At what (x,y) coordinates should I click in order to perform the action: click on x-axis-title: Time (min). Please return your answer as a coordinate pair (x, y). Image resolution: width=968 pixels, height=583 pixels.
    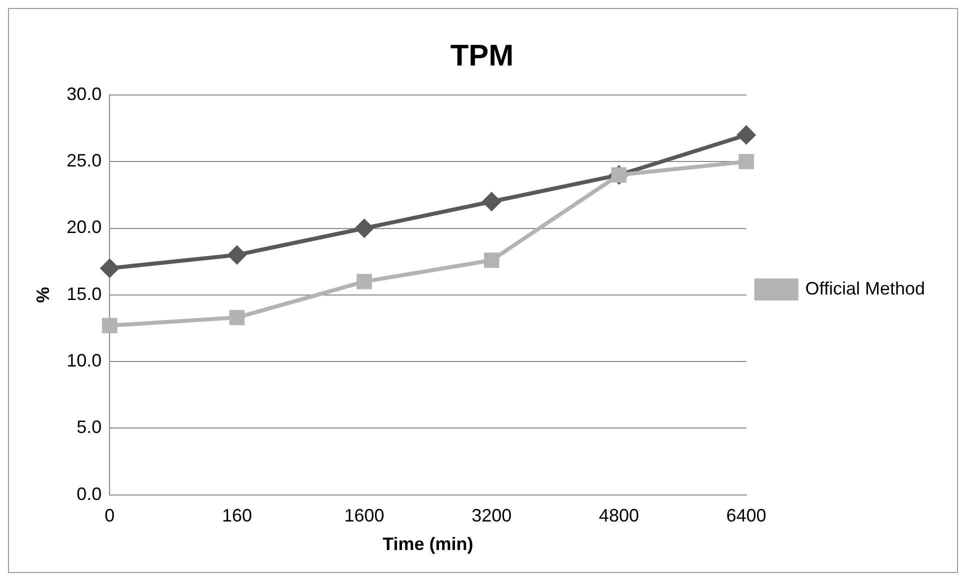
    Looking at the image, I should click on (428, 544).